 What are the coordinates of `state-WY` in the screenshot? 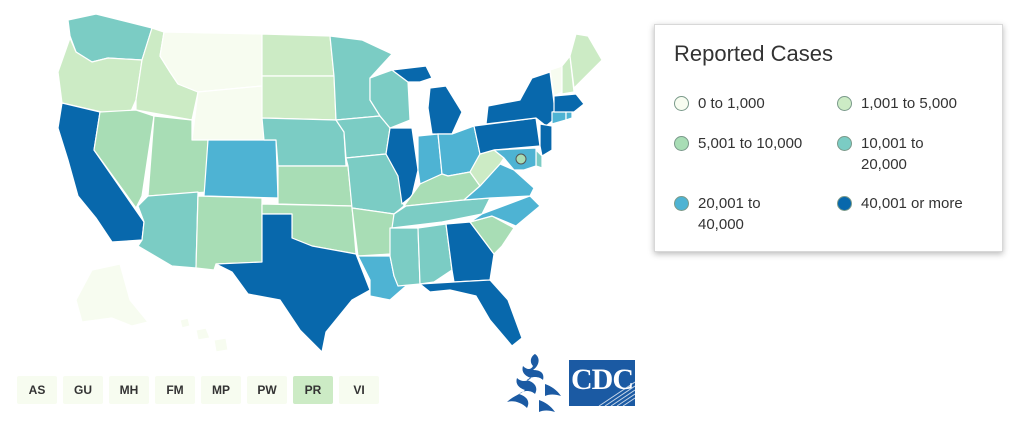 It's located at (228, 113).